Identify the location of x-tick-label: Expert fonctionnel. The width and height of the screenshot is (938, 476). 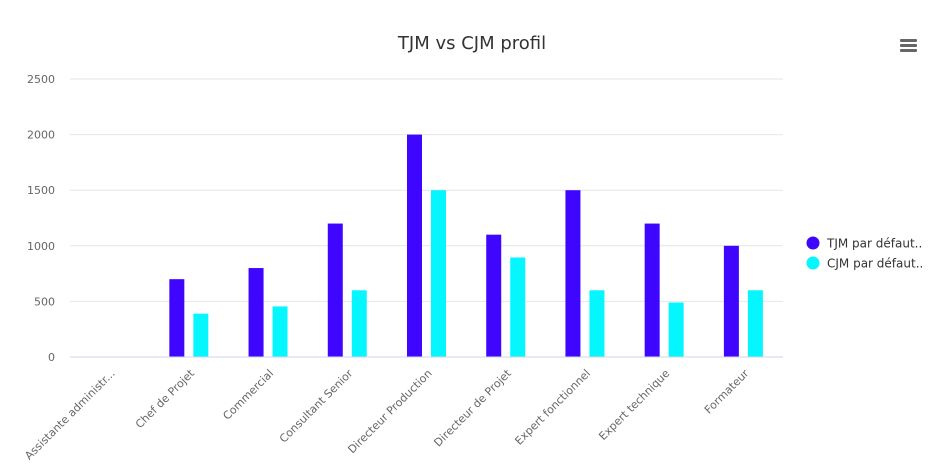
(552, 407).